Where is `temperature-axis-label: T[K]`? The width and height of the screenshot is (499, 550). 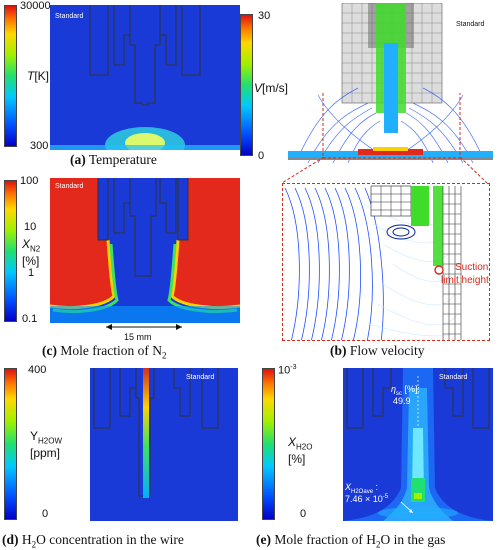
temperature-axis-label: T[K] is located at coordinates (38, 76).